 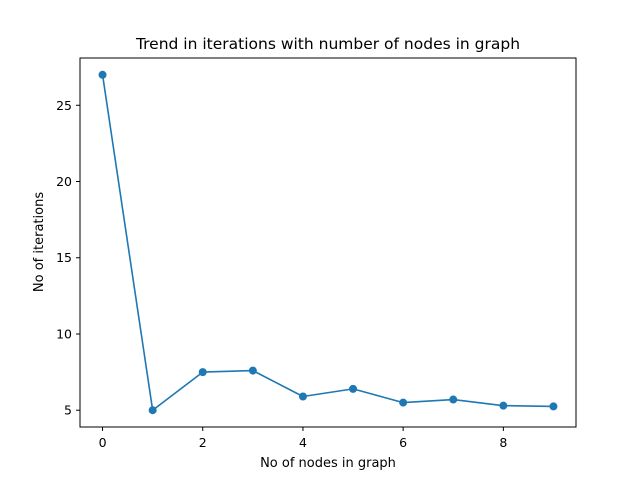 What do you see at coordinates (503, 442) in the screenshot?
I see `x-tick-label: 8` at bounding box center [503, 442].